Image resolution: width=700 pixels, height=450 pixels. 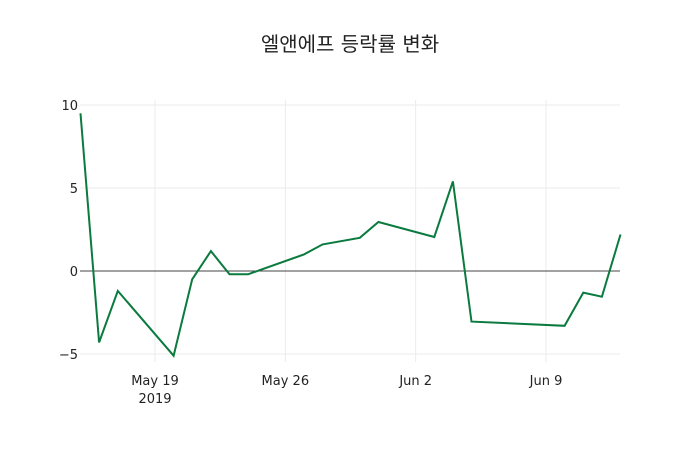 I want to click on x-tick-label: Jun 2, so click(x=415, y=381).